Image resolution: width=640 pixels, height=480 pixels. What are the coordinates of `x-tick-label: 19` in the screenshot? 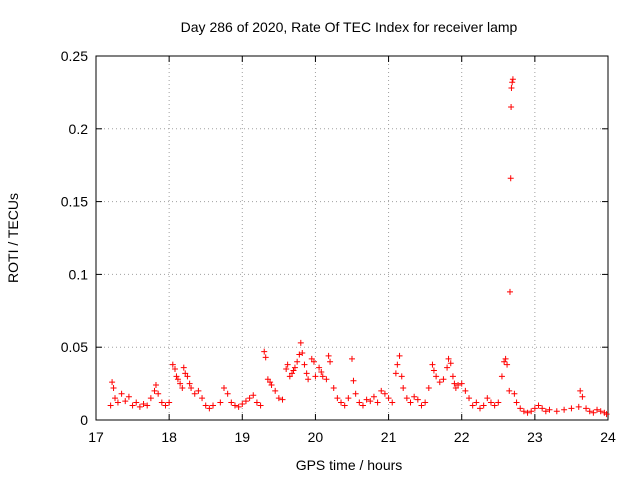 It's located at (242, 437).